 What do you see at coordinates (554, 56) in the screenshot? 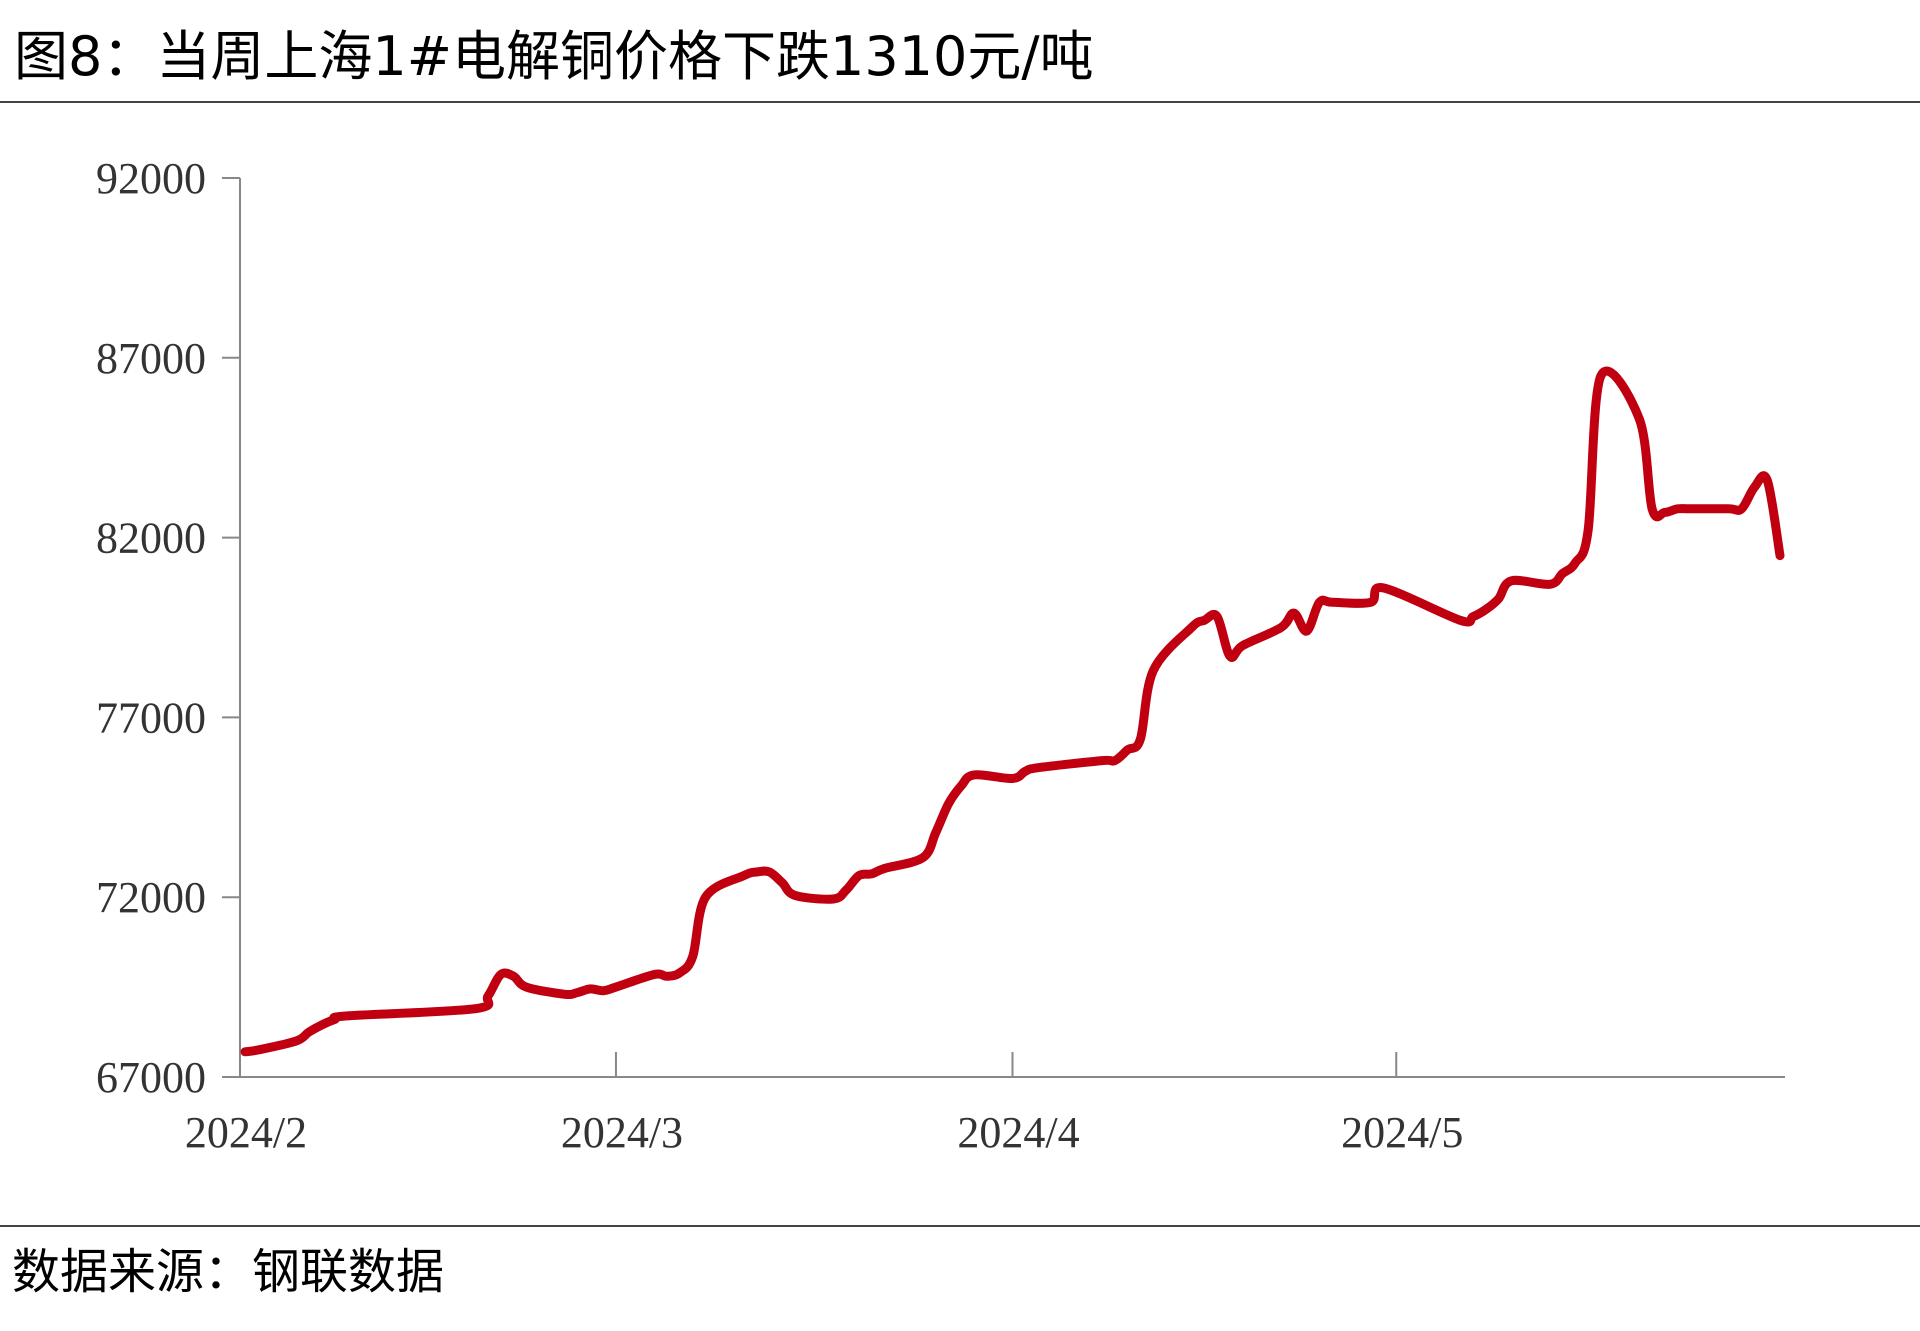
I see `chart-title: 图8：当周上海1#电解铜价格下跌1310元/吨` at bounding box center [554, 56].